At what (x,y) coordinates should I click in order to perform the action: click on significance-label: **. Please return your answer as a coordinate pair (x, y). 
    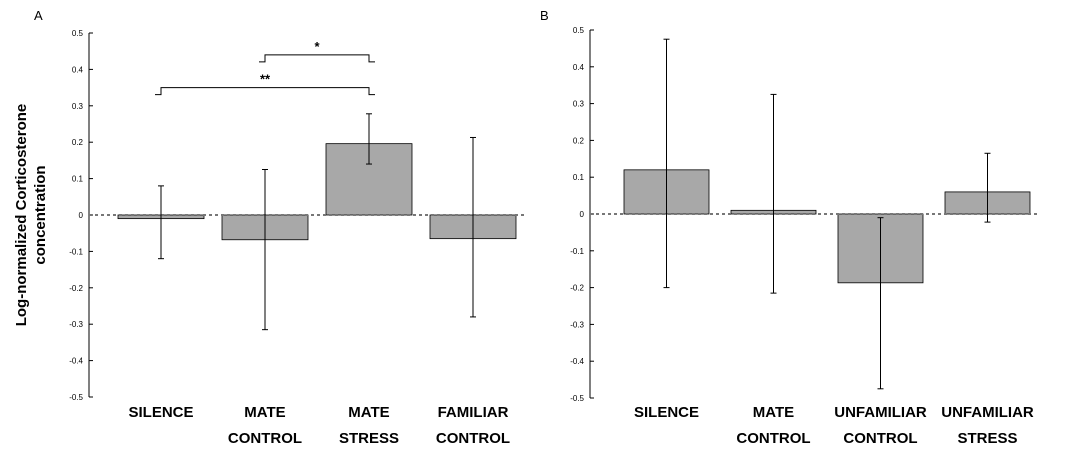
    Looking at the image, I should click on (265, 79).